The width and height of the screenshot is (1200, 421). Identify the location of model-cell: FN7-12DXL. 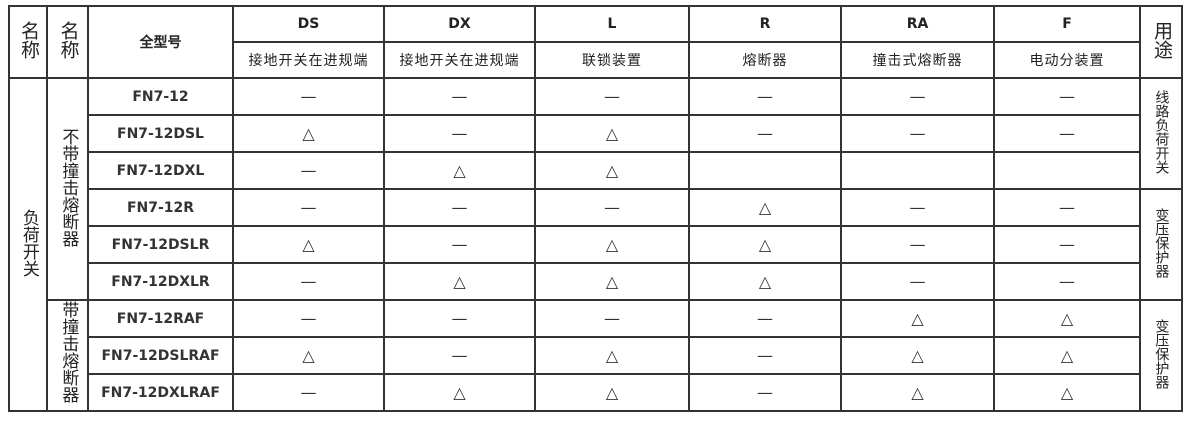
(160, 170).